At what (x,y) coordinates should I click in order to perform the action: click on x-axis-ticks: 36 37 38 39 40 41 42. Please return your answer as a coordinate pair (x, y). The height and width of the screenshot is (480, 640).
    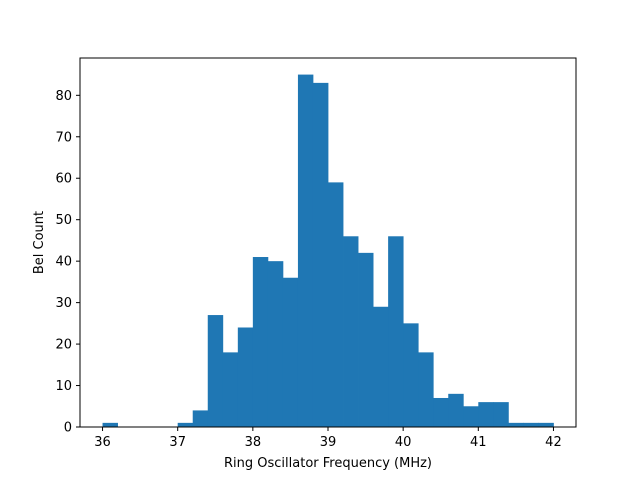
    Looking at the image, I should click on (328, 438).